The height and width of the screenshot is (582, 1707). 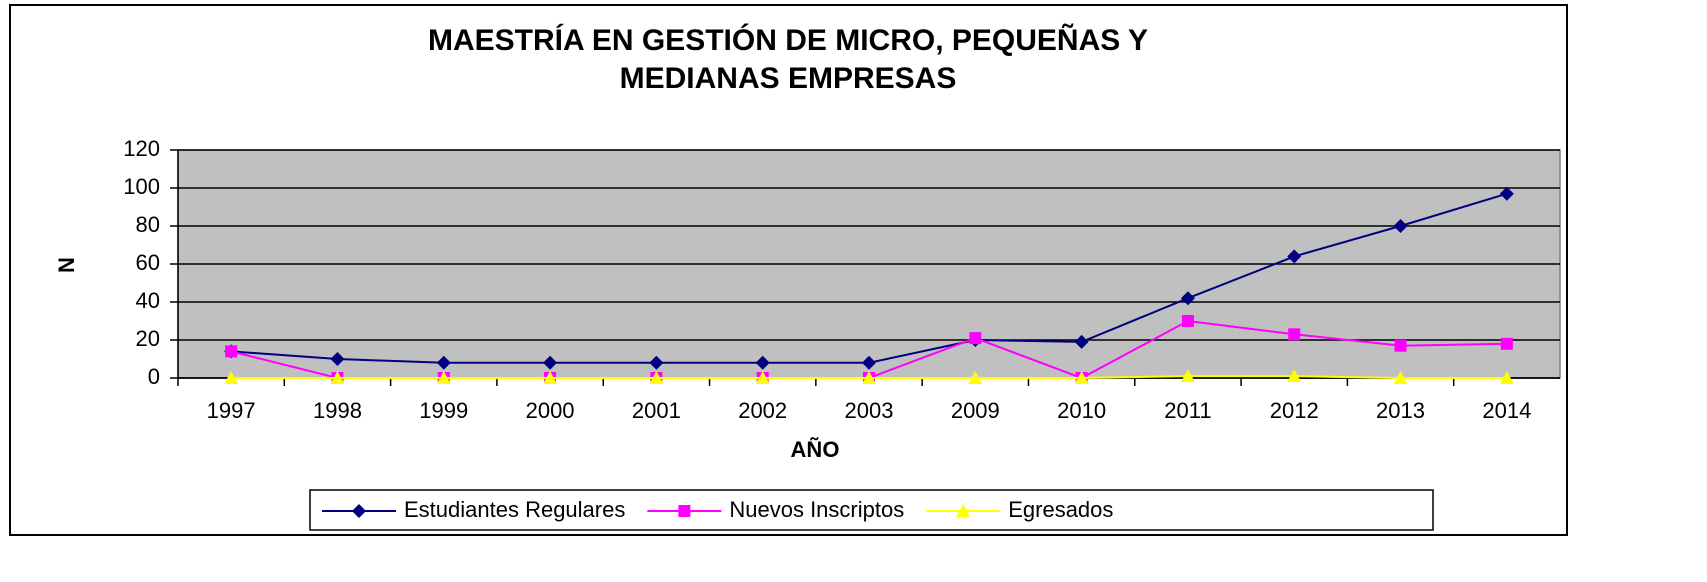 What do you see at coordinates (1294, 410) in the screenshot?
I see `x-tick-label: 2012` at bounding box center [1294, 410].